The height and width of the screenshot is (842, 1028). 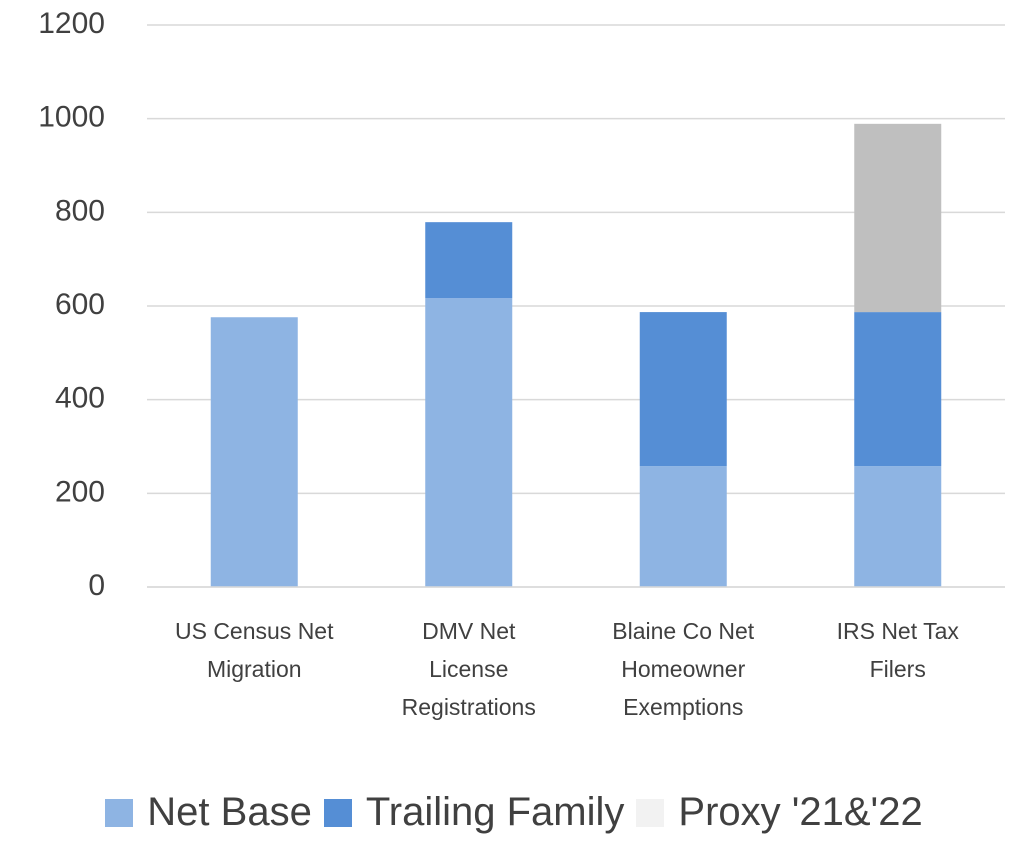 What do you see at coordinates (80, 210) in the screenshot?
I see `y-tick-label: 800` at bounding box center [80, 210].